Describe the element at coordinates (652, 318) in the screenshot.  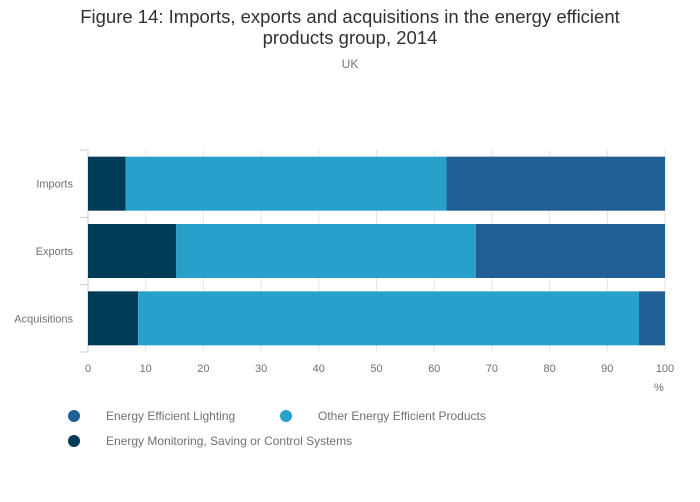
I see `bar-acquisitions-energy-efficient-lighting` at that location.